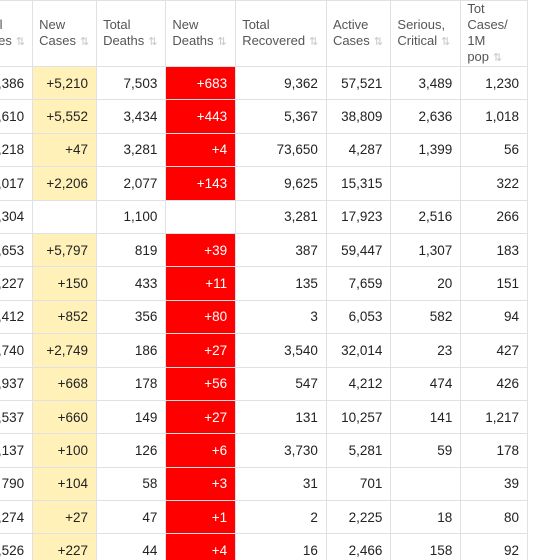  I want to click on cell-total-deaths: 819, so click(131, 250).